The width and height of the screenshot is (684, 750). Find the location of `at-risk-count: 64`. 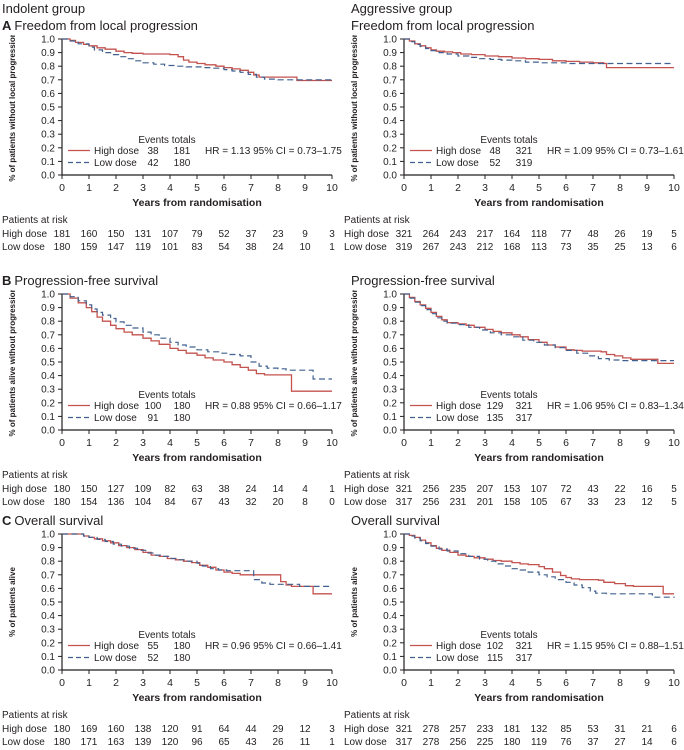

at-risk-count: 64 is located at coordinates (224, 729).